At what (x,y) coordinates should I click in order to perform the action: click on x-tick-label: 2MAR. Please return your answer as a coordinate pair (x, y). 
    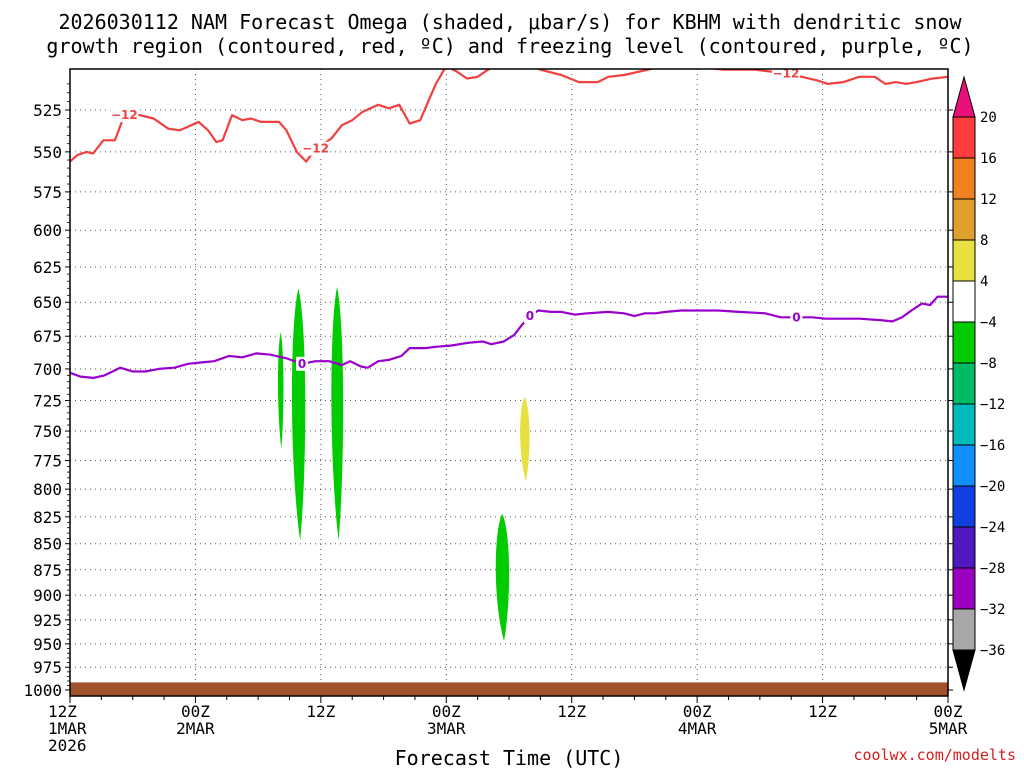
    Looking at the image, I should click on (195, 728).